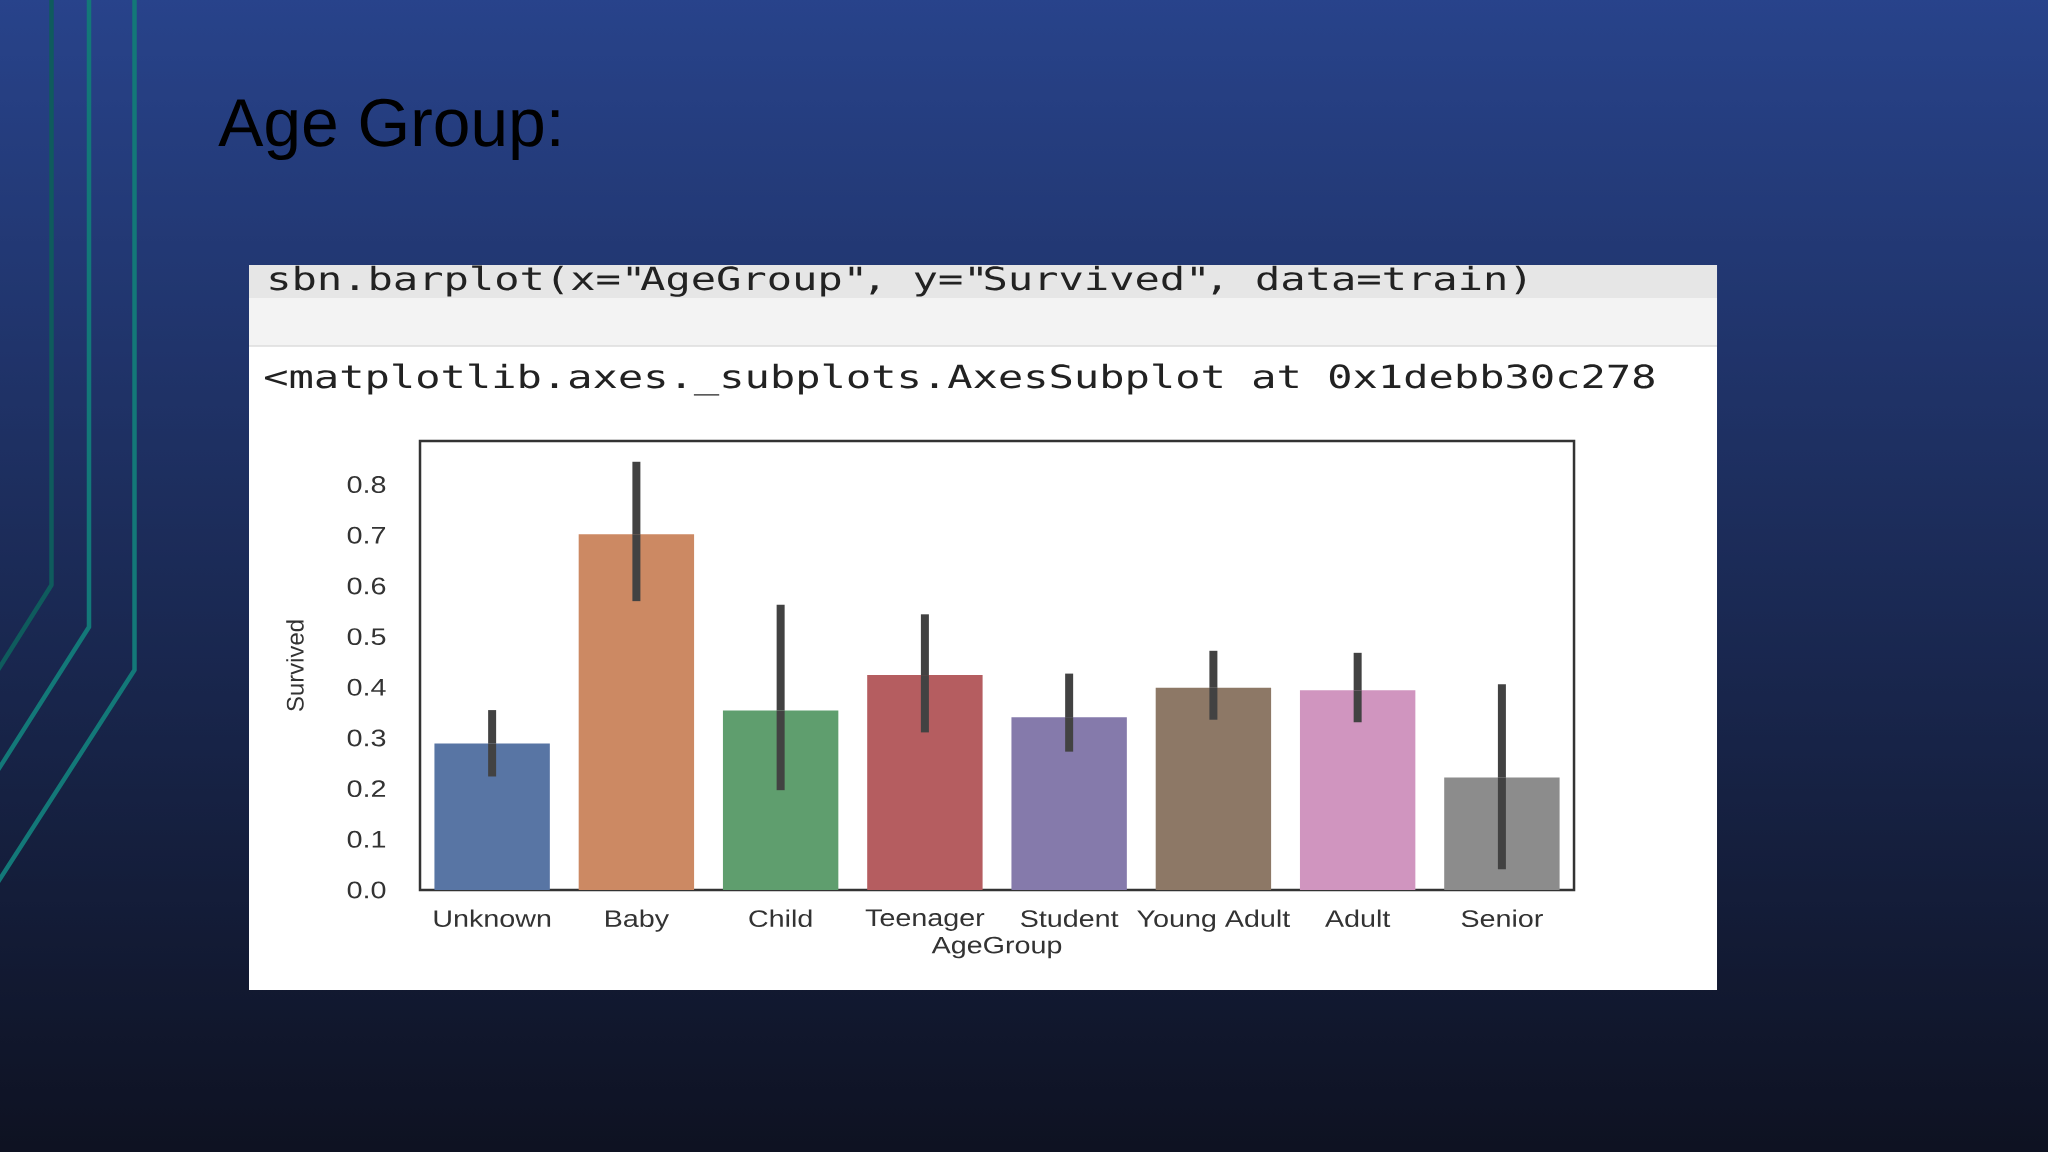 The width and height of the screenshot is (2048, 1152). What do you see at coordinates (492, 918) in the screenshot?
I see `x-tick-label: Unknown` at bounding box center [492, 918].